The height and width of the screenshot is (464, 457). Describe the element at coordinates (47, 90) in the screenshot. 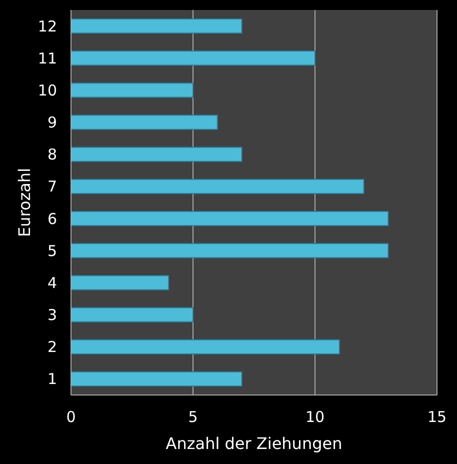

I see `y-tick-label: 10` at that location.